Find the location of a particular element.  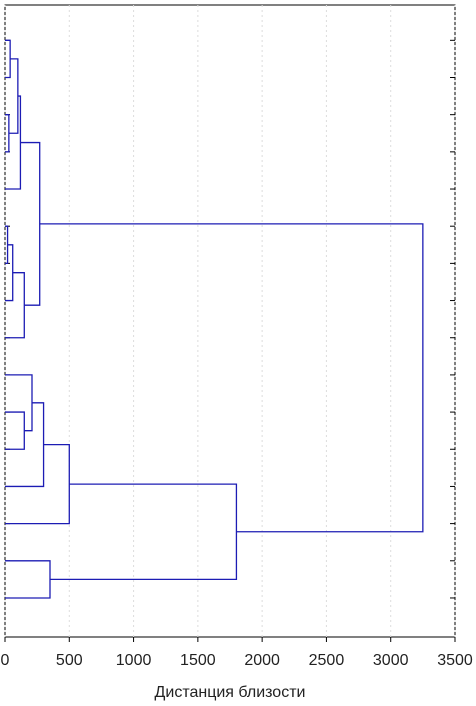

x-tick-label: 0 is located at coordinates (5, 660).